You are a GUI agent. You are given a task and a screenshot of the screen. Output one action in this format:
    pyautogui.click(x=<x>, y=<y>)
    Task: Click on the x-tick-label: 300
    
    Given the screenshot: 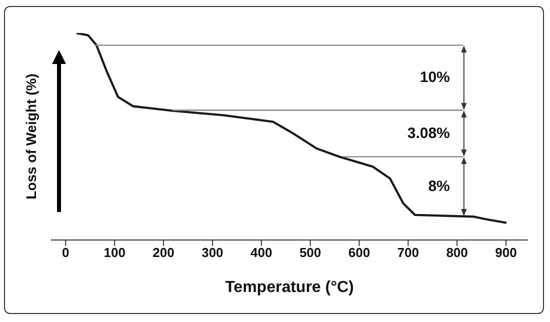 What is the action you would take?
    pyautogui.click(x=213, y=252)
    